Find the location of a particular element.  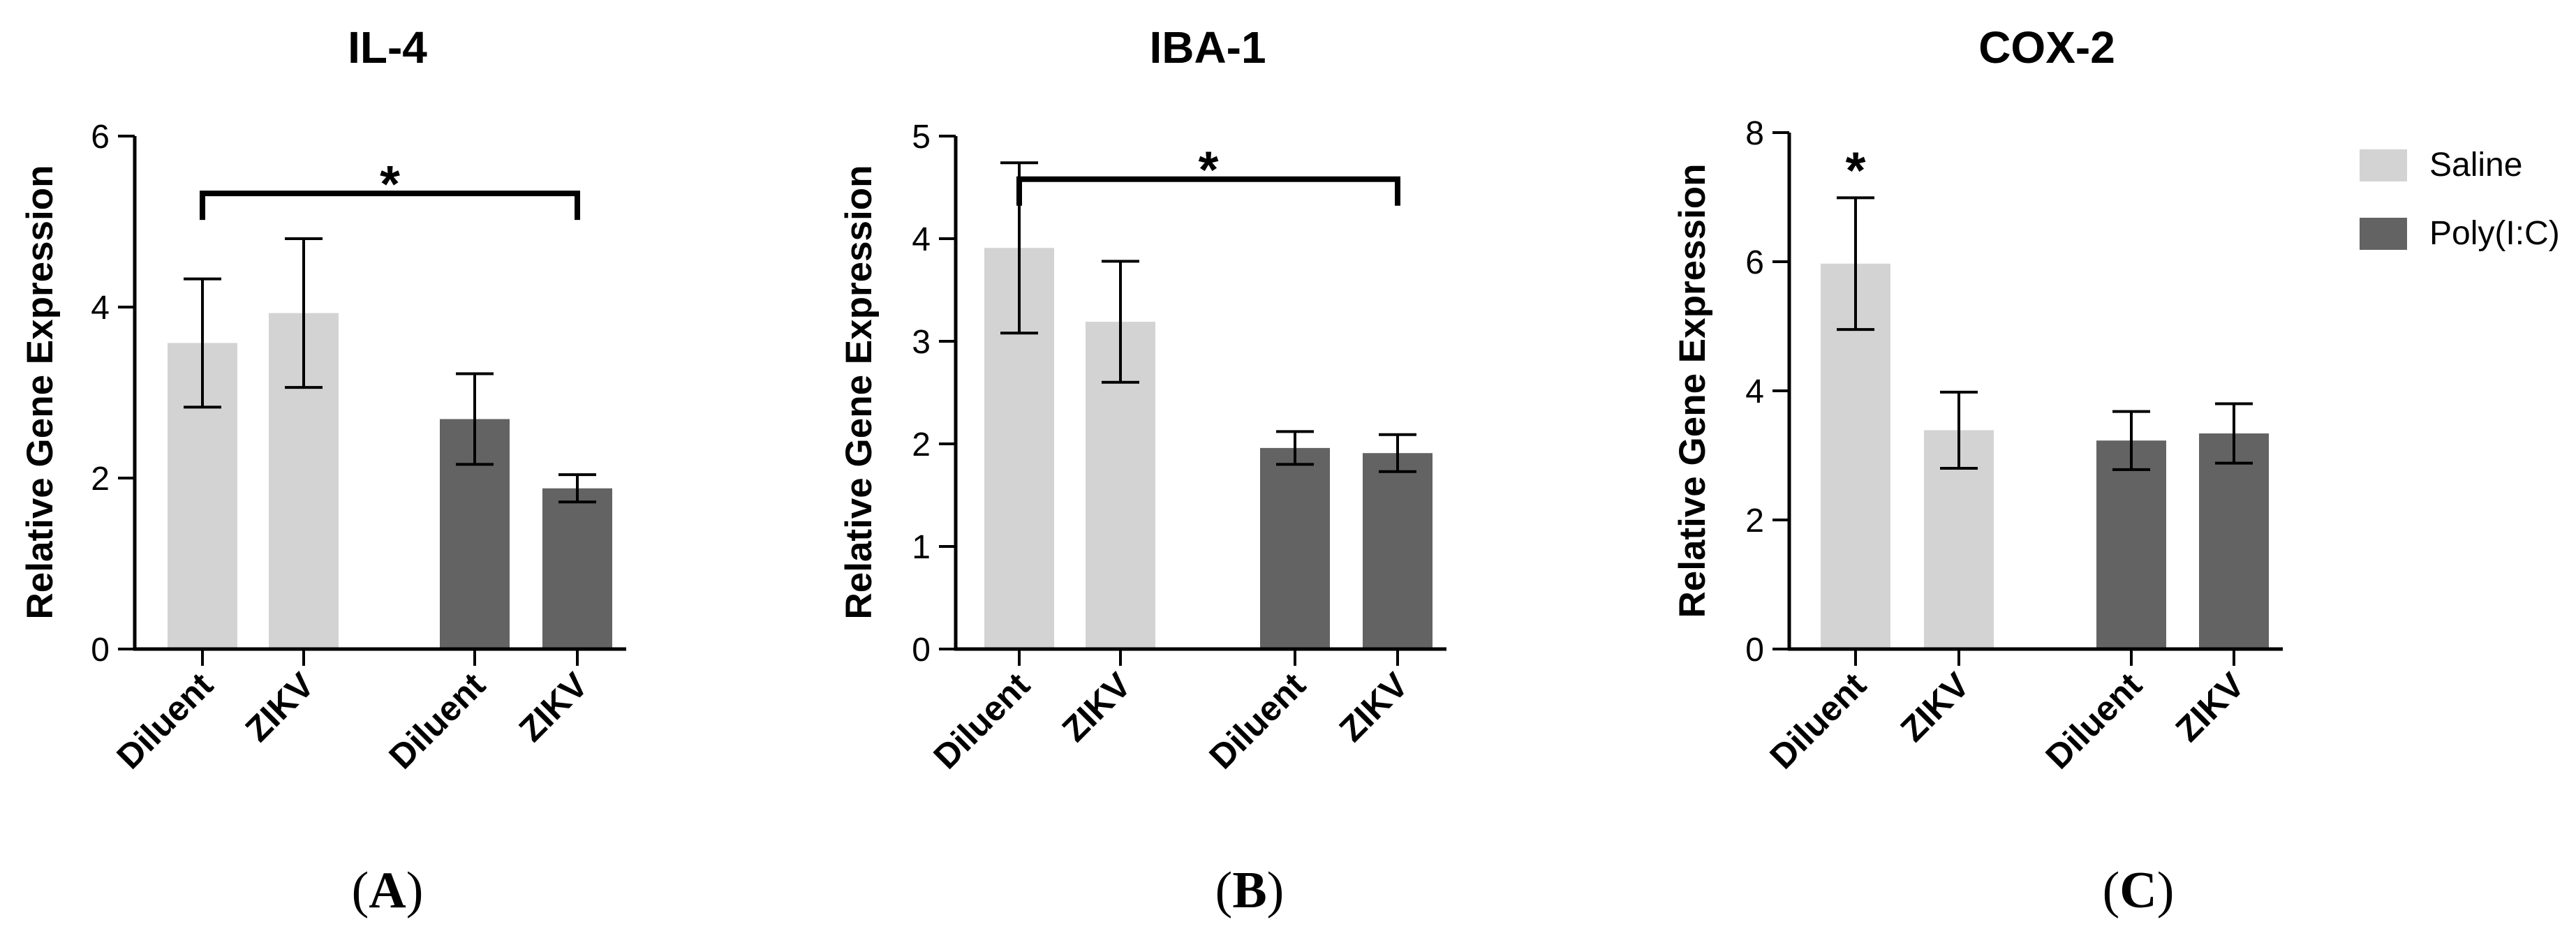

legend: Saline Poly(I:C) is located at coordinates (2460, 199).